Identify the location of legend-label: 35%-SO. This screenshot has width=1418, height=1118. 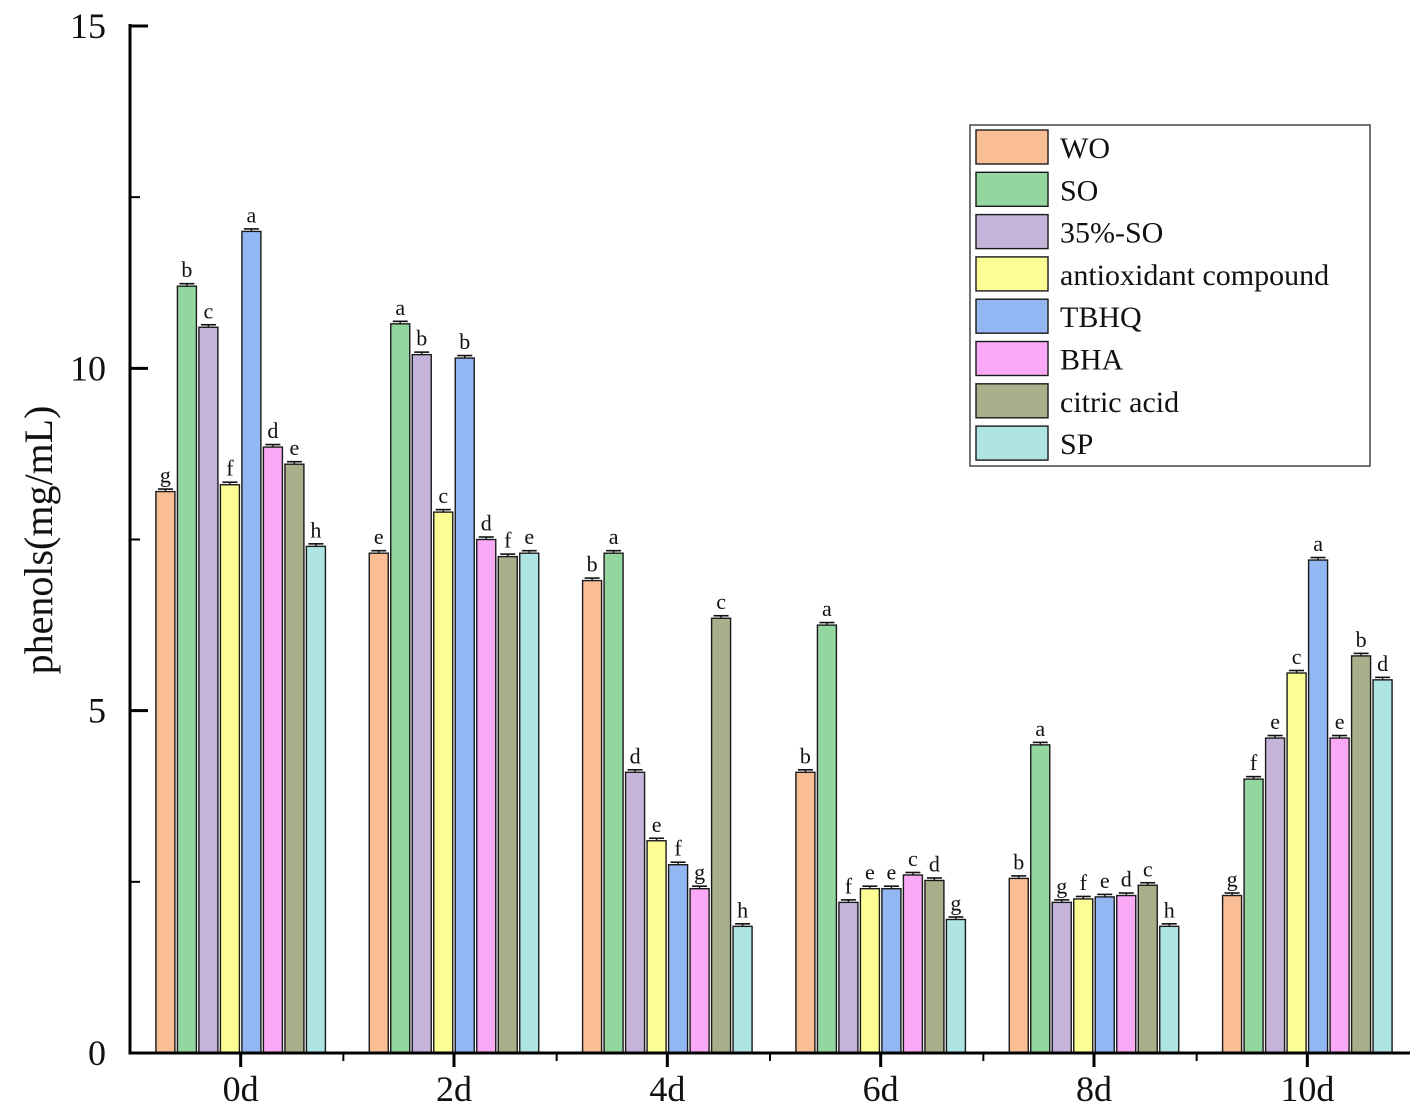
(1111, 233).